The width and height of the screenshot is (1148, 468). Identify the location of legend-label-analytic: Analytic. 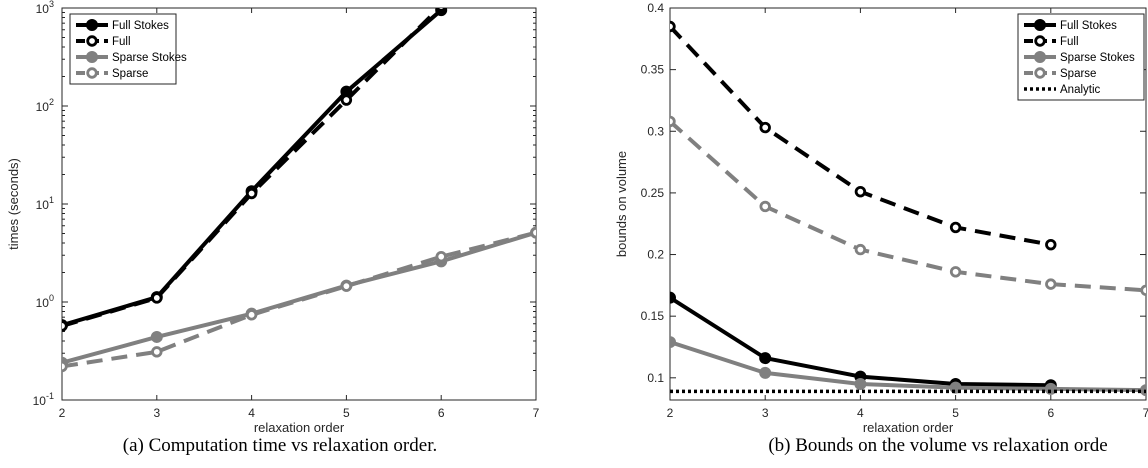
(1080, 90).